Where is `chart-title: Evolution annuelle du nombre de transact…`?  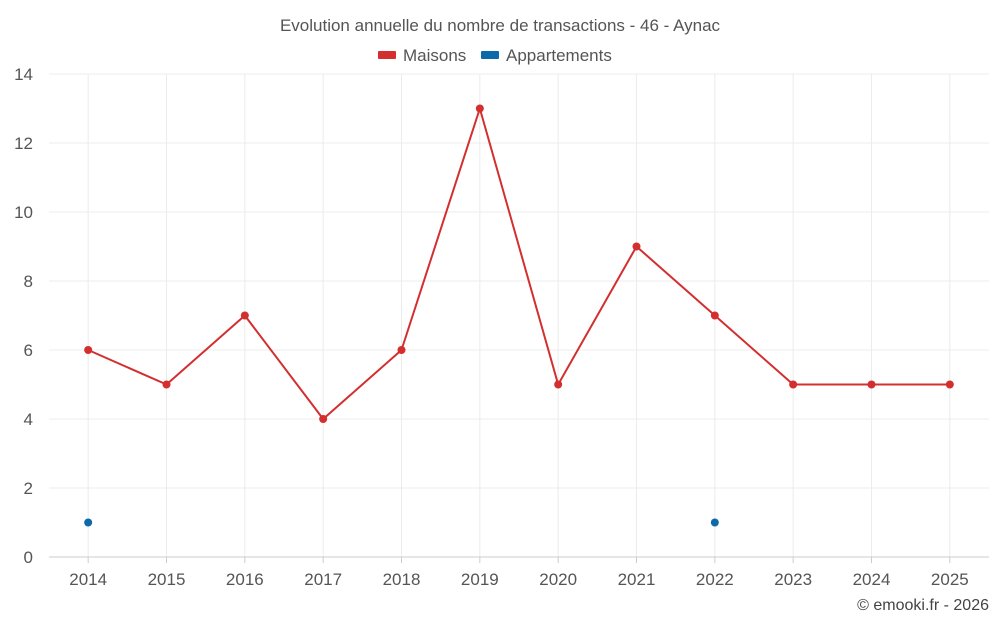
chart-title: Evolution annuelle du nombre de transact… is located at coordinates (500, 25).